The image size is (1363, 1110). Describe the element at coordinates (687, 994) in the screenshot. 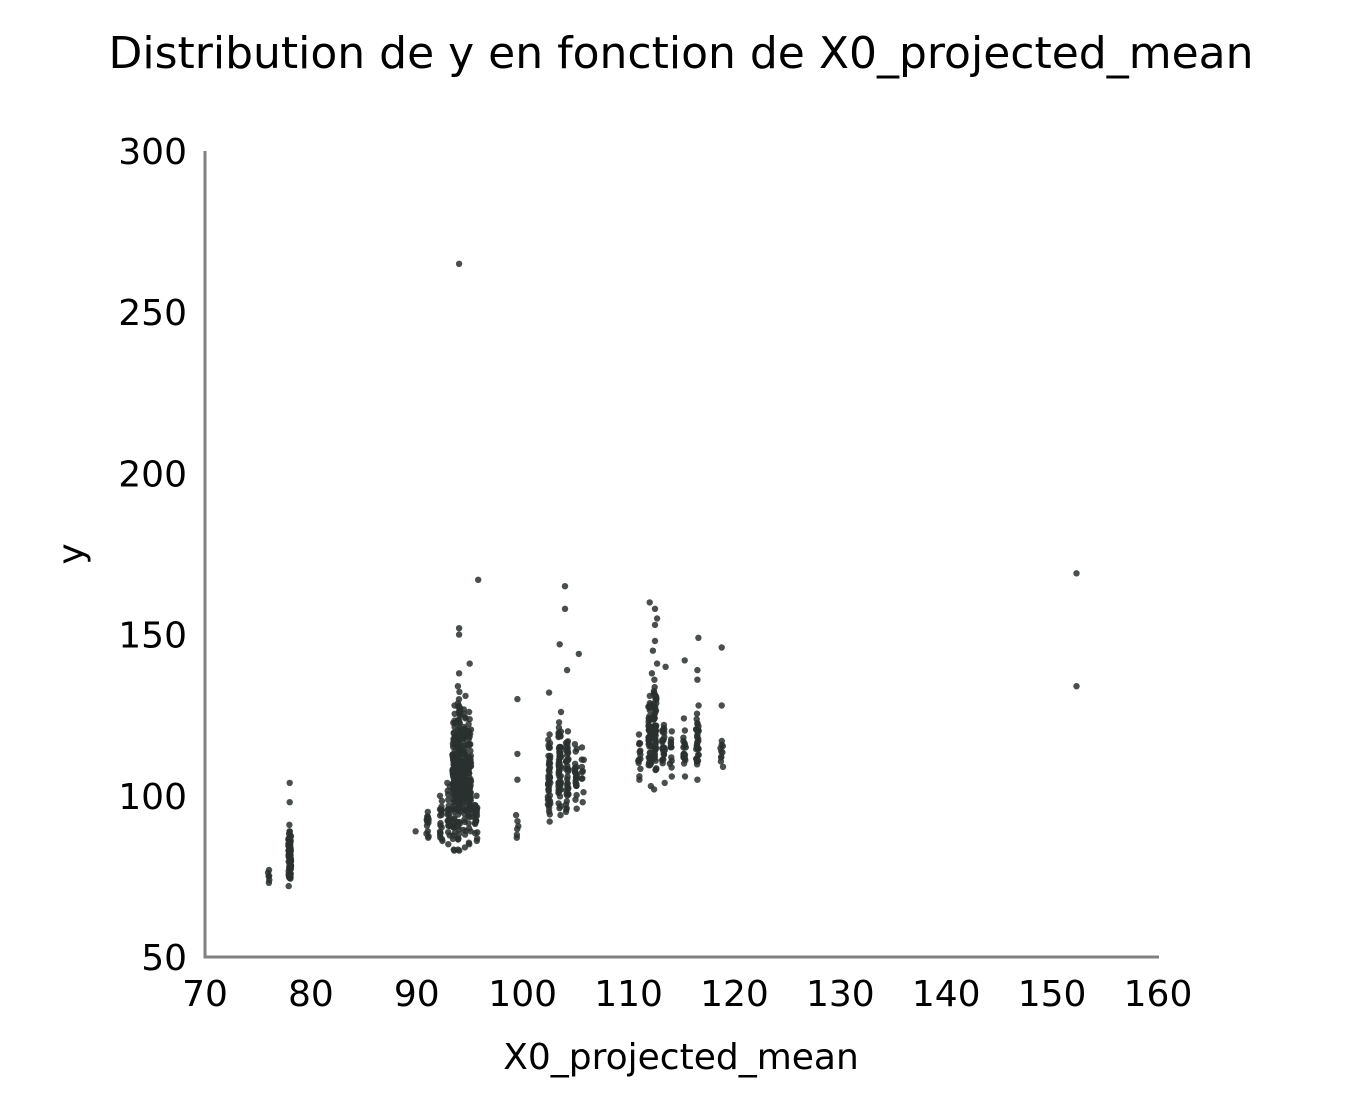

I see `x-tick-labels: 70 80 90 100 110 120 130 140 150 160` at that location.